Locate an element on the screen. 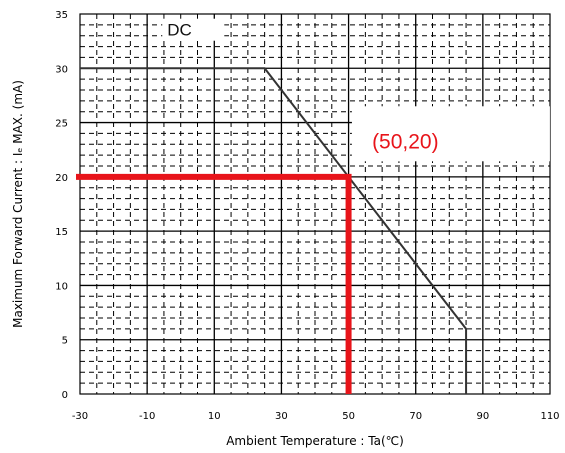 Image resolution: width=565 pixels, height=453 pixels. y-tick-label: 15 is located at coordinates (61, 232).